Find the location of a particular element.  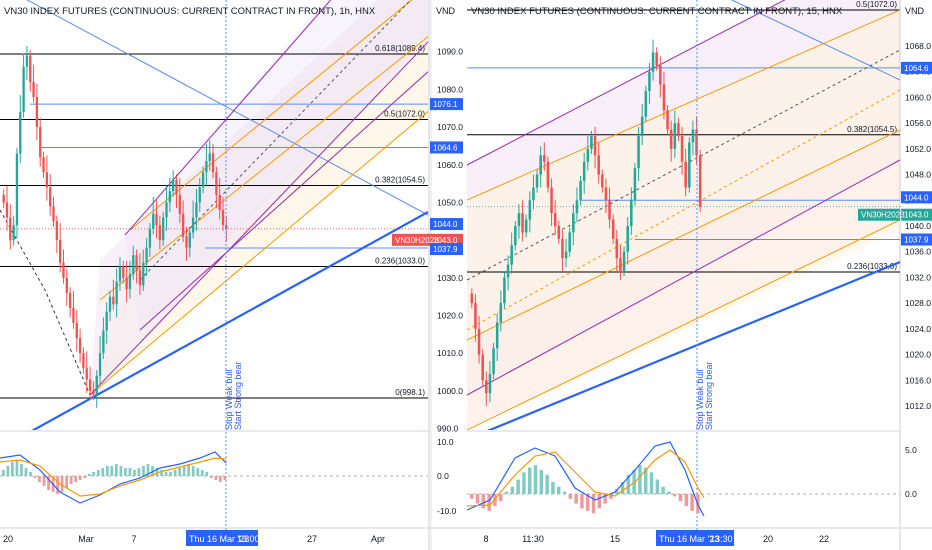

left-date-badge is located at coordinates (222, 538).